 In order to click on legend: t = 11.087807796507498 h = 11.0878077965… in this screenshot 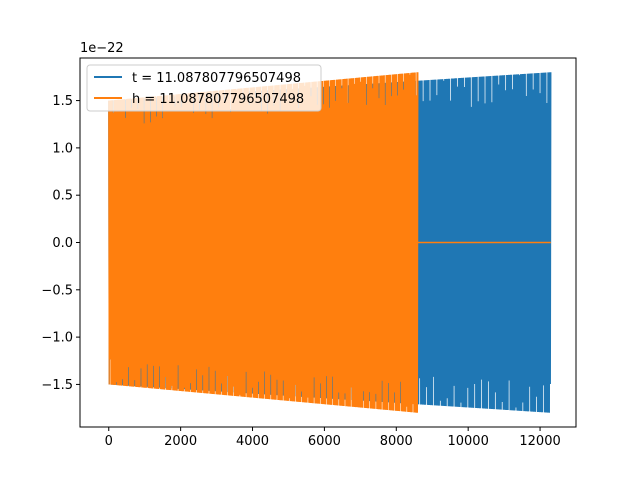, I will do `click(204, 88)`.